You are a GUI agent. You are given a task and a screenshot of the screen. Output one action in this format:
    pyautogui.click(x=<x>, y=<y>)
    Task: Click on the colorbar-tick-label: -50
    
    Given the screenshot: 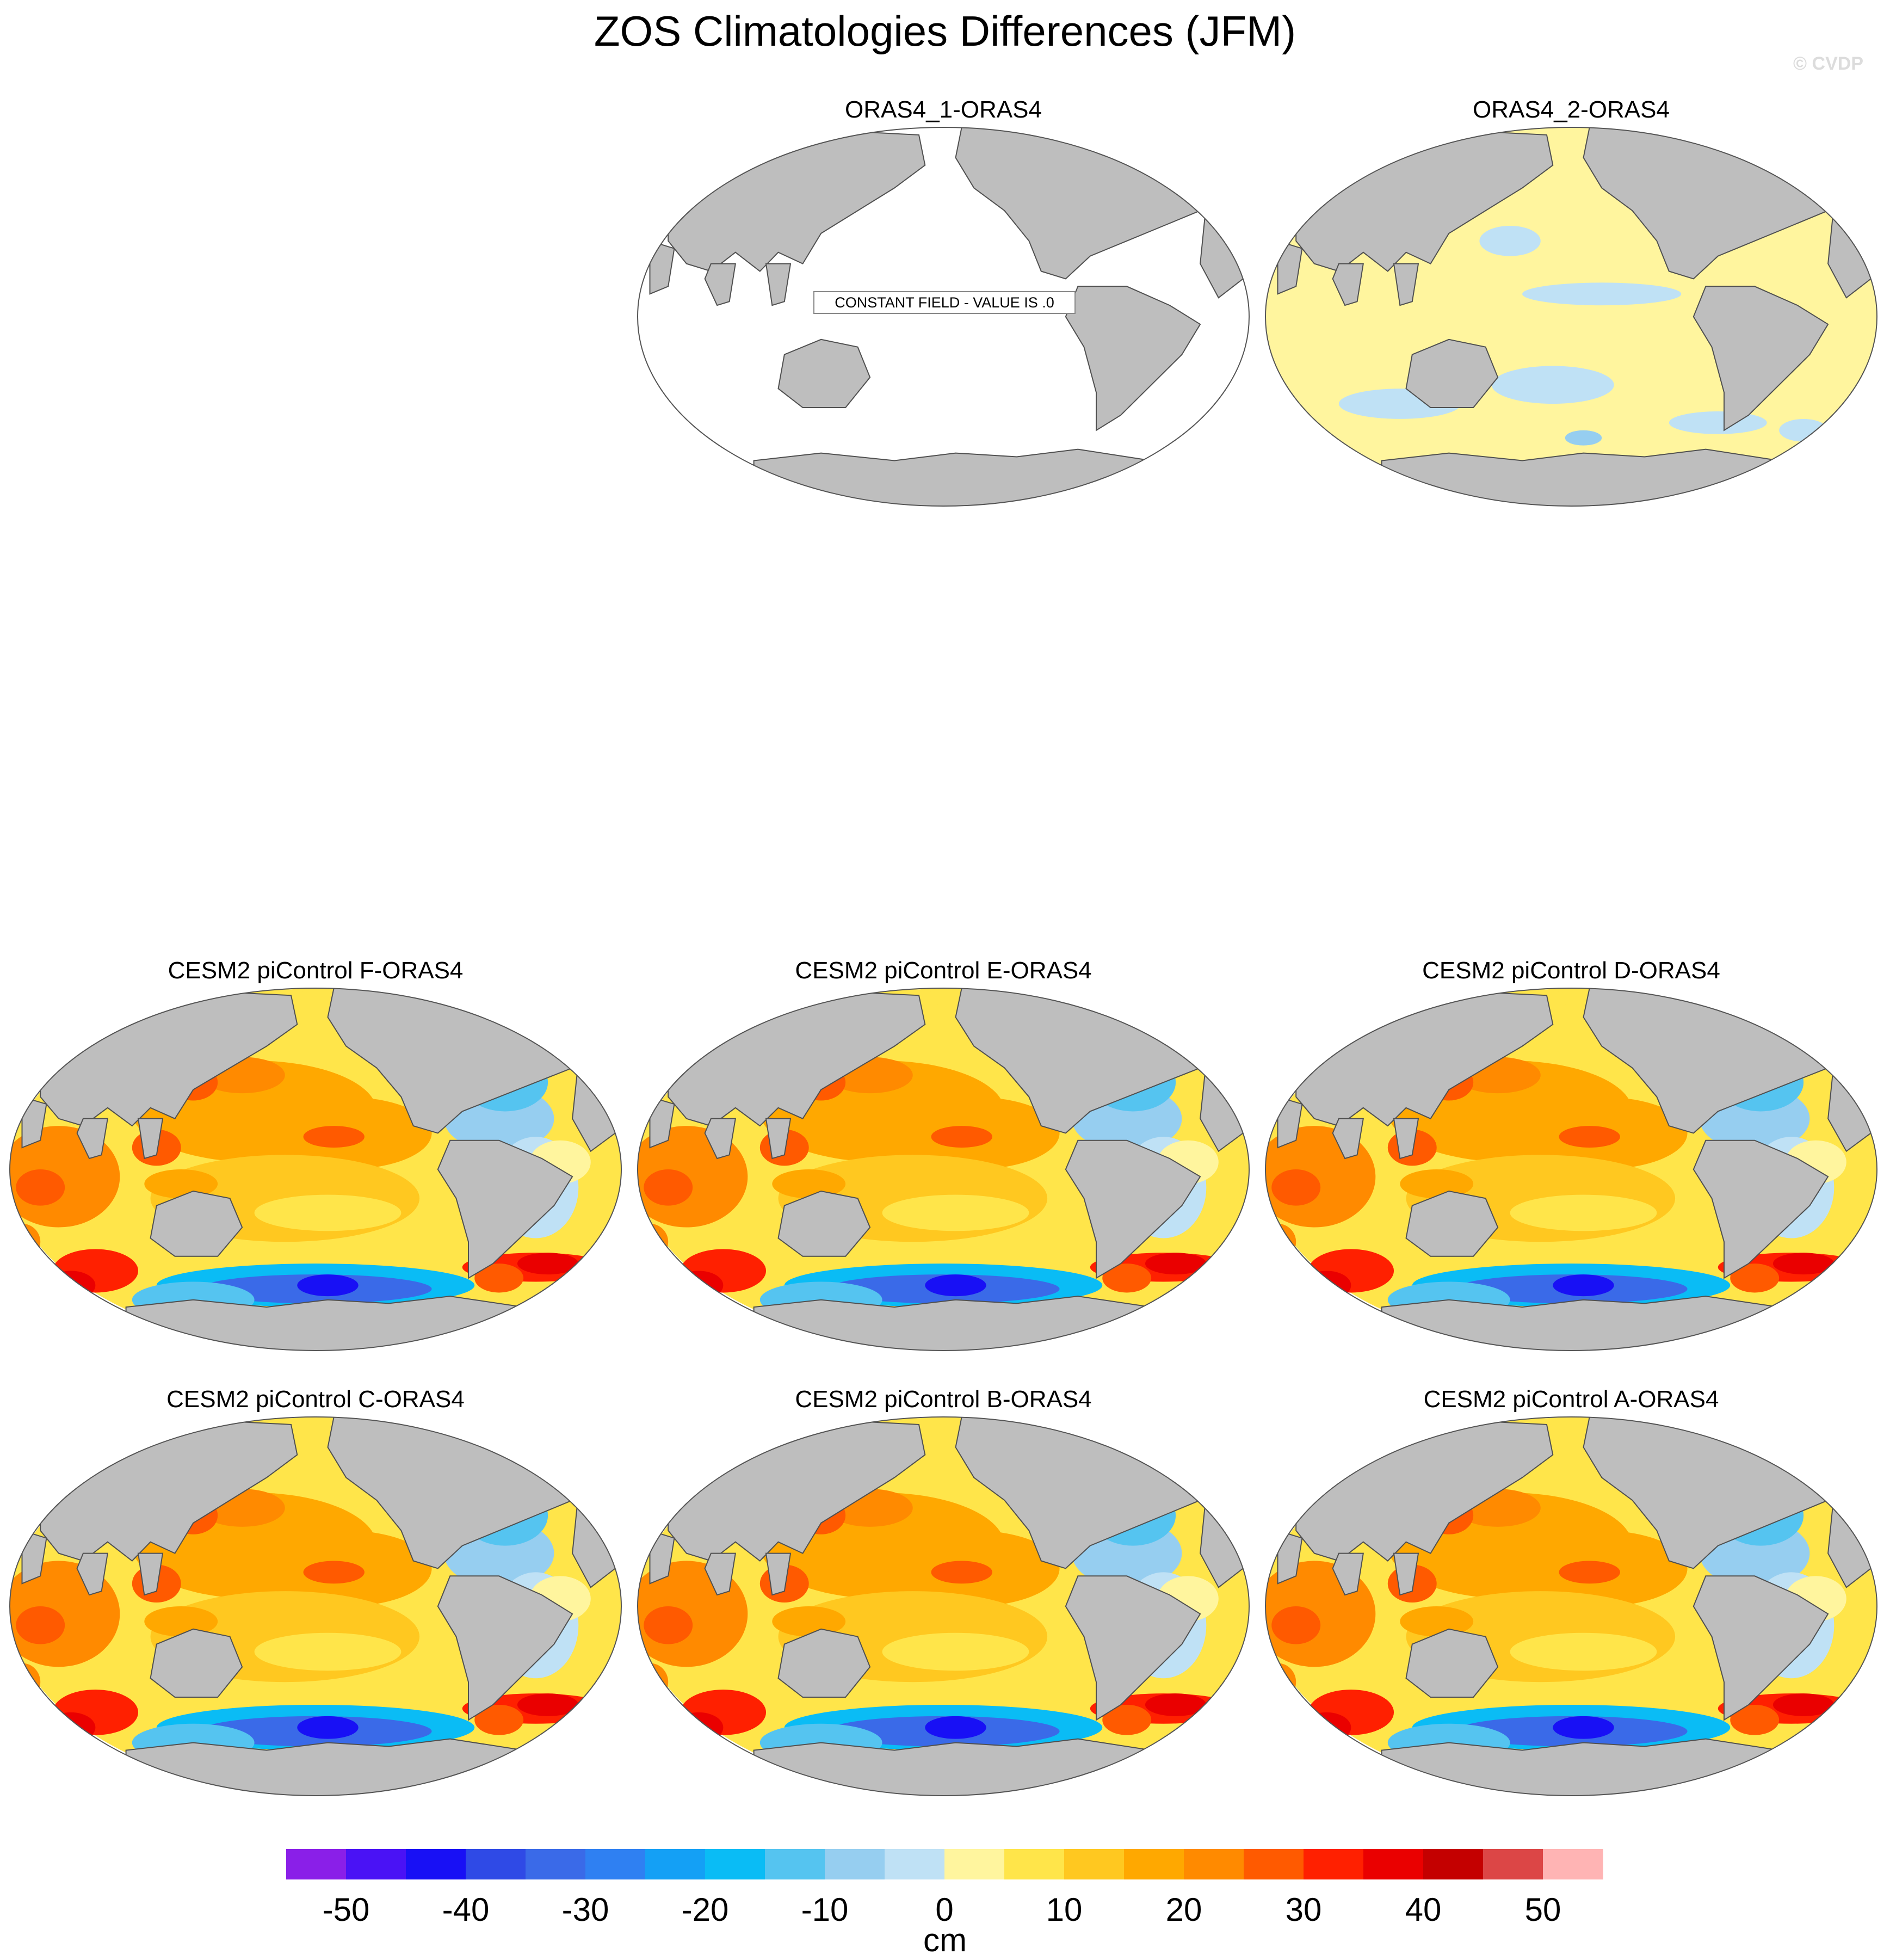 What is the action you would take?
    pyautogui.click(x=346, y=1909)
    